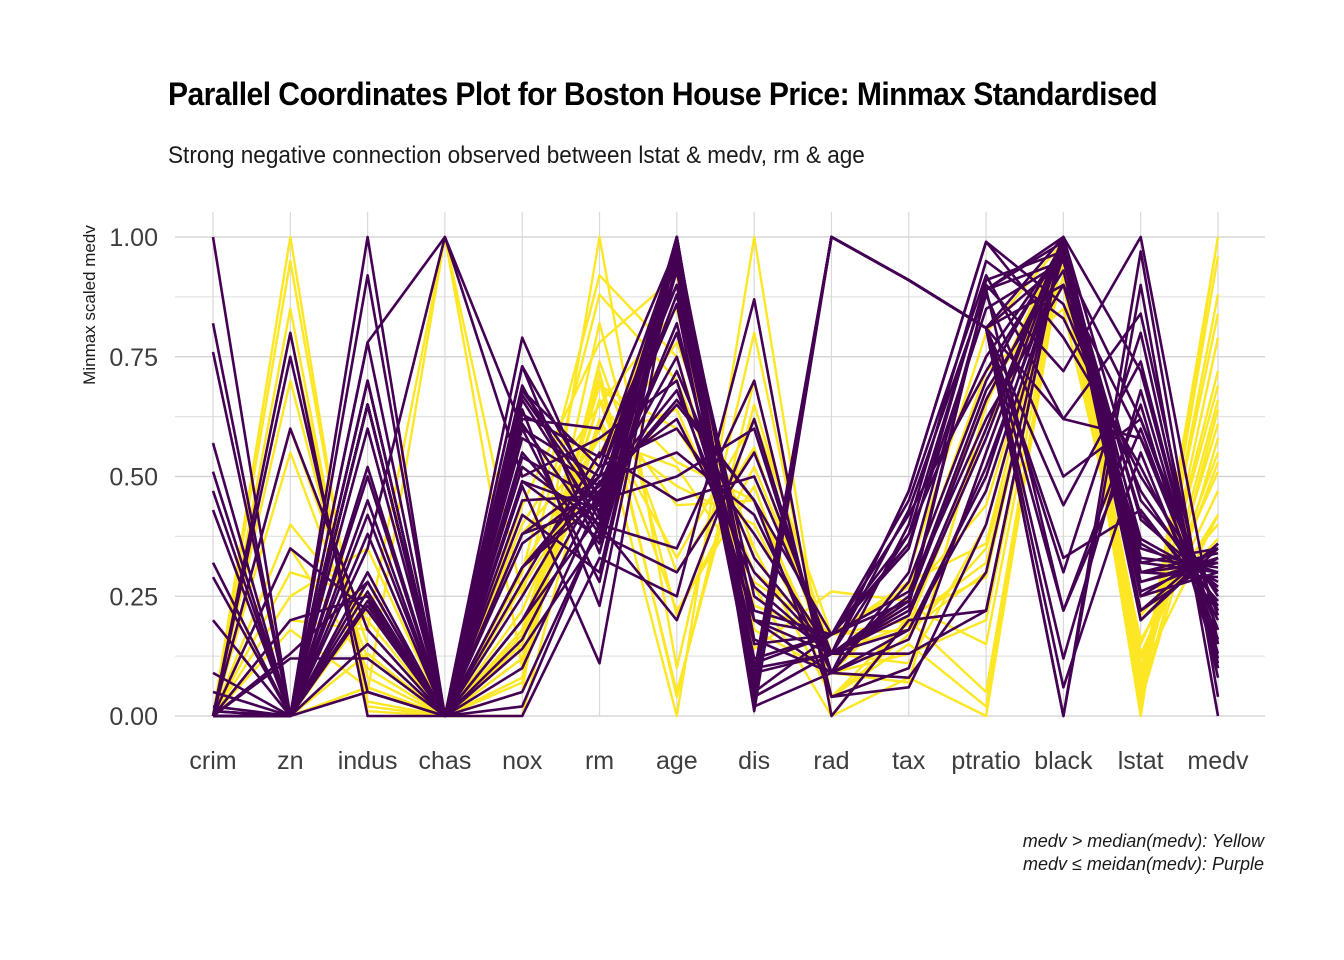 This screenshot has height=960, width=1344. Describe the element at coordinates (133, 597) in the screenshot. I see `y-tick-label: 0.25` at that location.